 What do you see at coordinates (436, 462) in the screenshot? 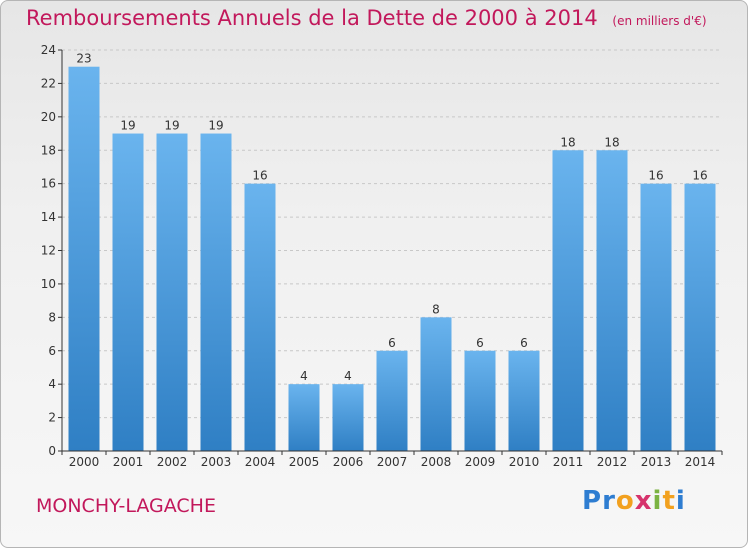
I see `x-tick-label: 2008` at bounding box center [436, 462].